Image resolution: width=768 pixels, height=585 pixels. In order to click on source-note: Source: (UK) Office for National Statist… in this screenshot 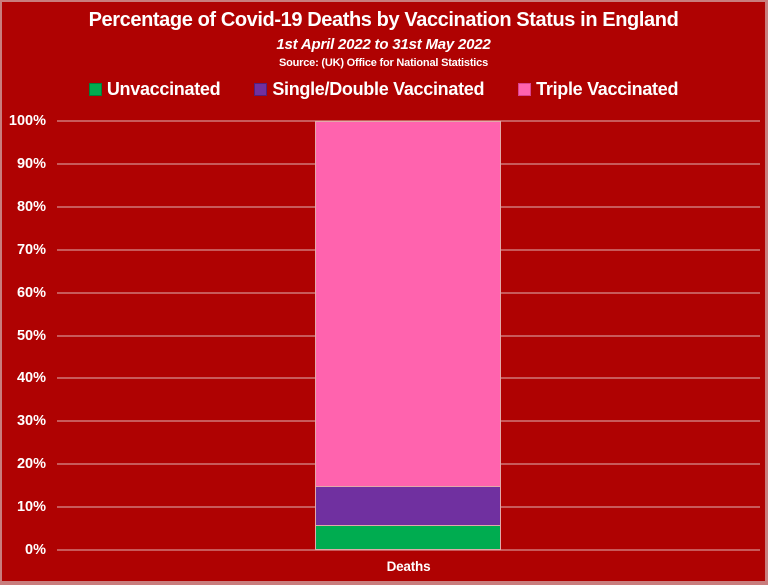, I will do `click(383, 63)`.